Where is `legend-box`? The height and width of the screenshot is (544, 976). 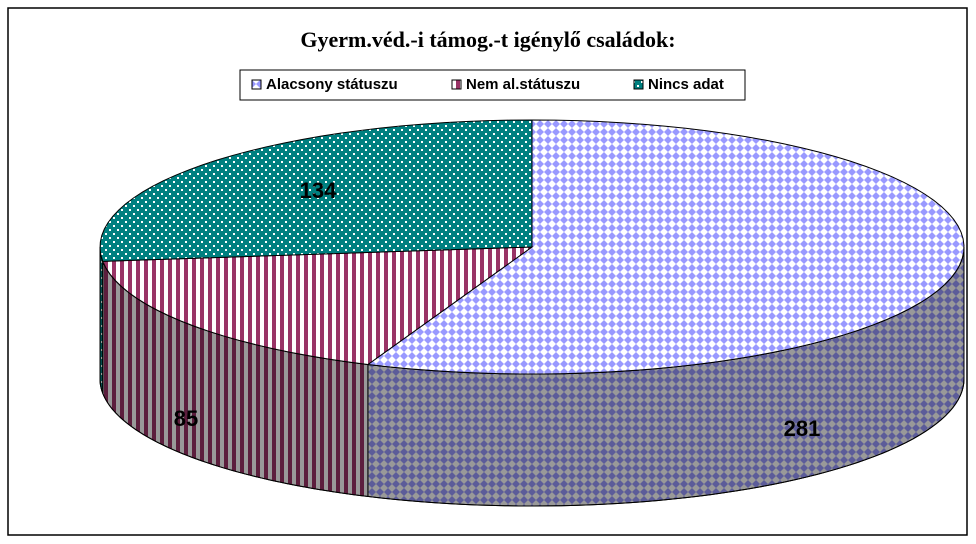
legend-box is located at coordinates (492, 85).